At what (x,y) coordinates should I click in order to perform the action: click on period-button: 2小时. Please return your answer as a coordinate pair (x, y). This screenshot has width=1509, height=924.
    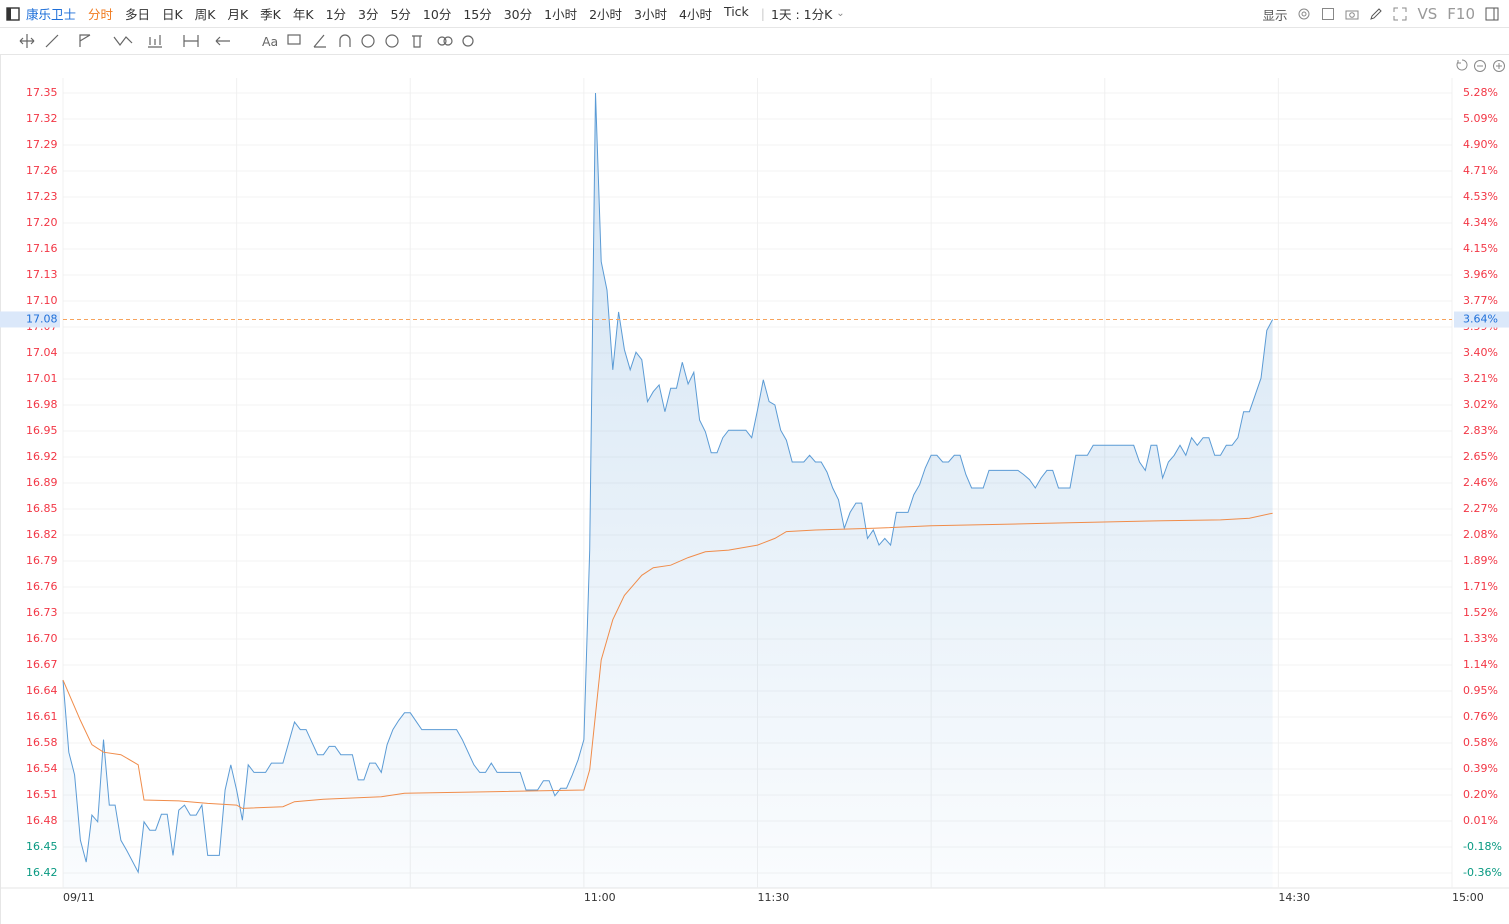
    Looking at the image, I should click on (606, 14).